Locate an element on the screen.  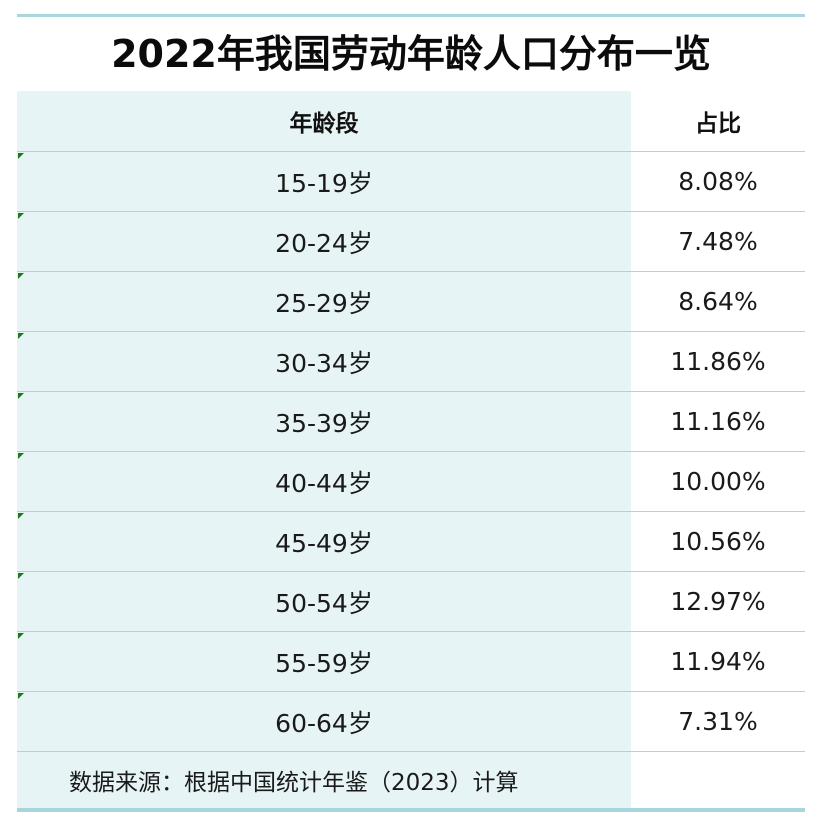
age-cell: 20-24岁 is located at coordinates (324, 241).